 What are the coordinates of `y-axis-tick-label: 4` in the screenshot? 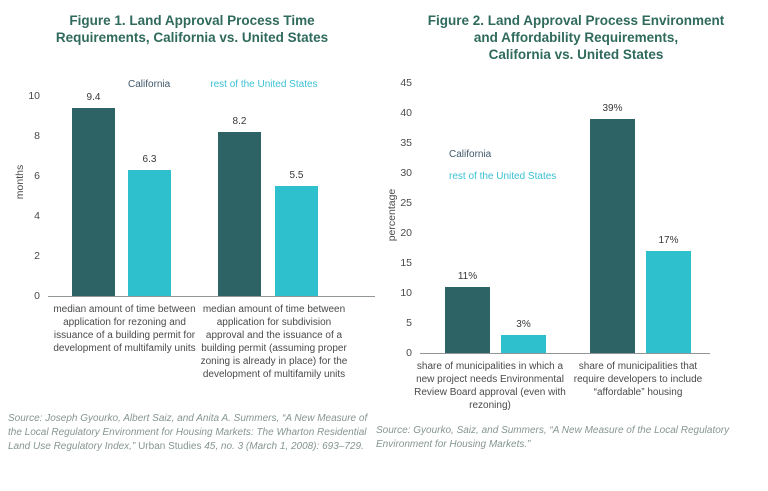 It's located at (37, 216).